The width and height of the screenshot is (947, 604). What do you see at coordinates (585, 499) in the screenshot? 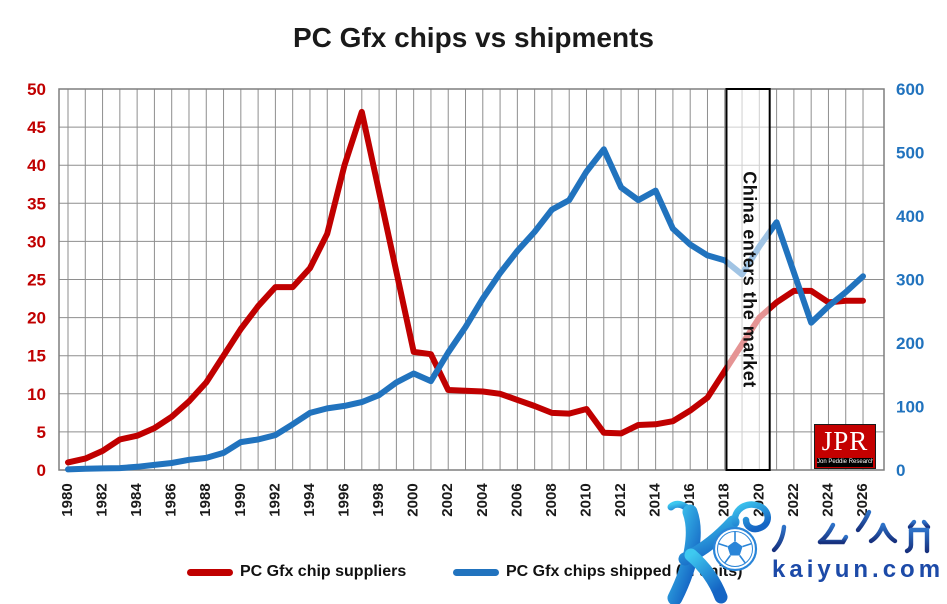
I see `x-axis-label: 2010` at bounding box center [585, 499].